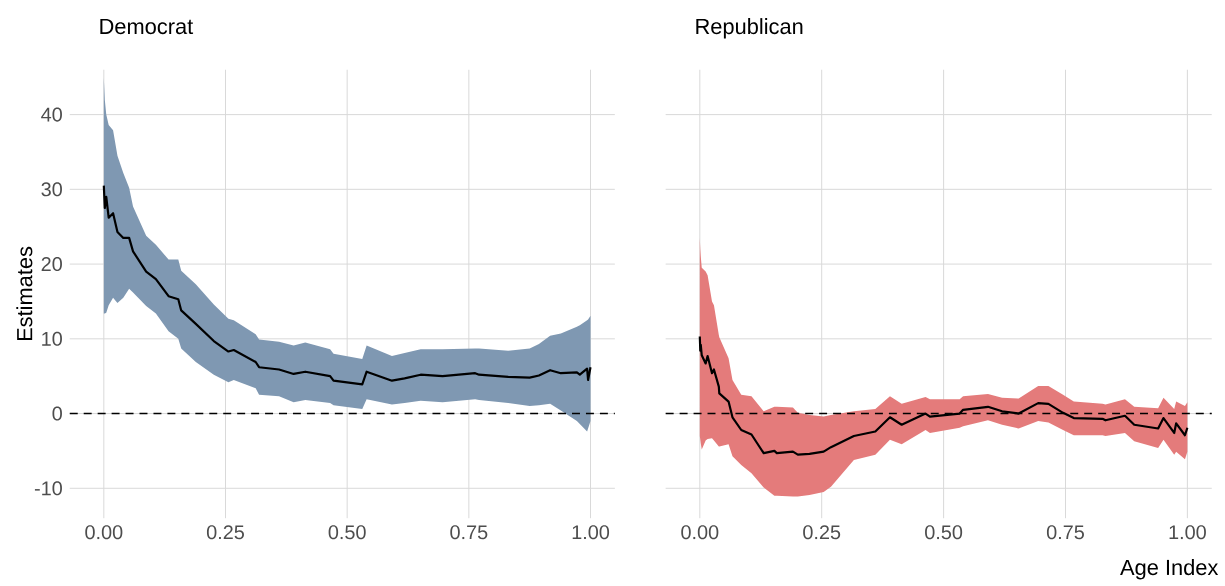  What do you see at coordinates (24, 293) in the screenshot?
I see `y-axis-title: Estimates` at bounding box center [24, 293].